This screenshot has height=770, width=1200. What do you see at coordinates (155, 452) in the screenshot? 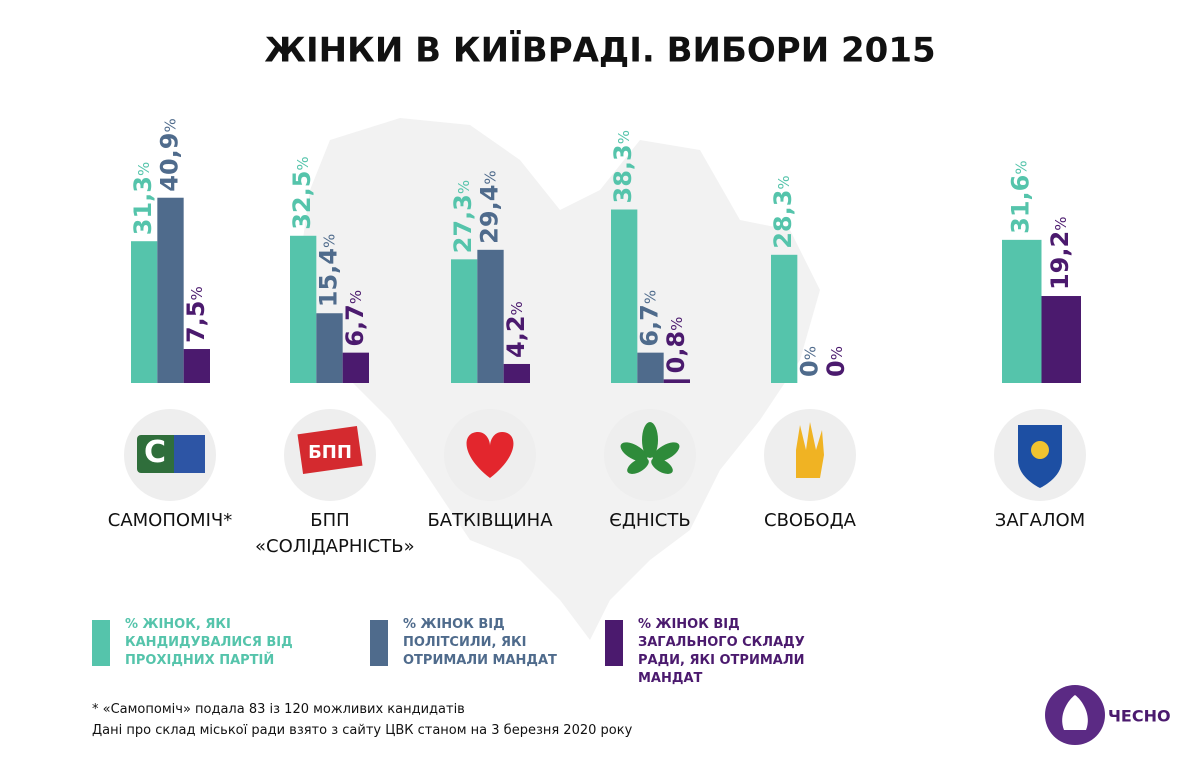
I see `svg-text: С` at bounding box center [155, 452].